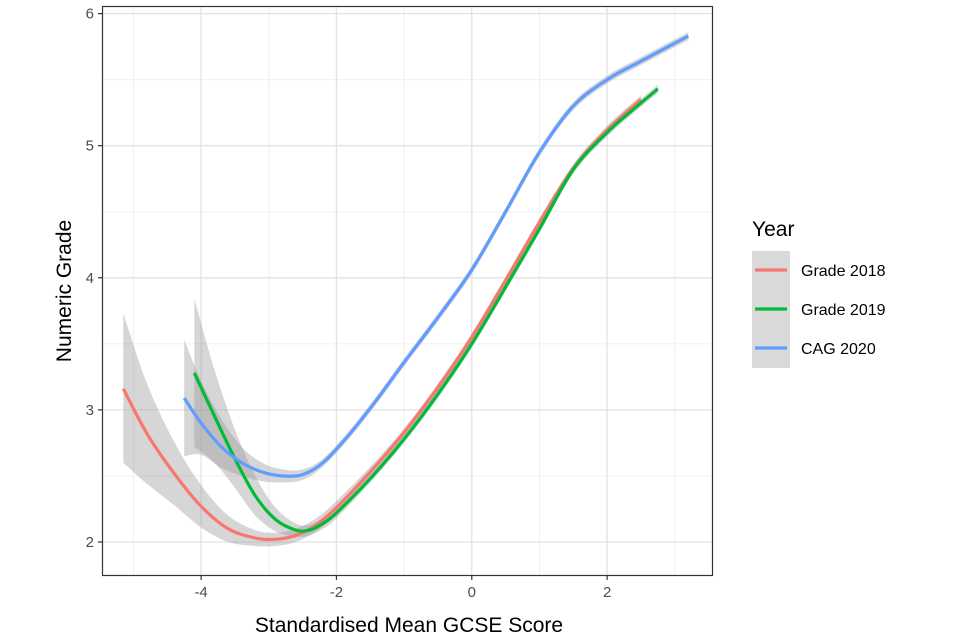  I want to click on y-tick-label: 4, so click(90, 278).